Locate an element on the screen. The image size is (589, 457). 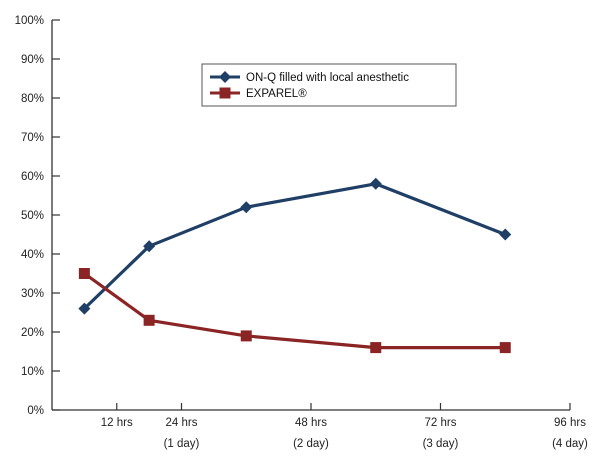
x-tick-label: 24 hrs is located at coordinates (182, 423).